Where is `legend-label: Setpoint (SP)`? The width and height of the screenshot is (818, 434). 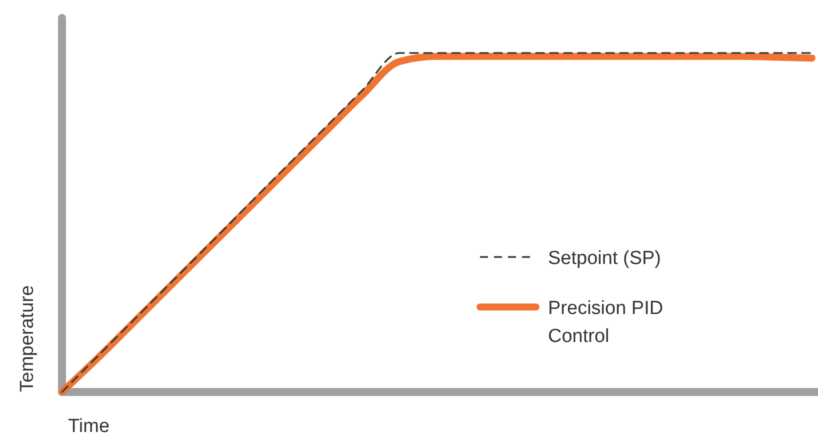
legend-label: Setpoint (SP) is located at coordinates (604, 258).